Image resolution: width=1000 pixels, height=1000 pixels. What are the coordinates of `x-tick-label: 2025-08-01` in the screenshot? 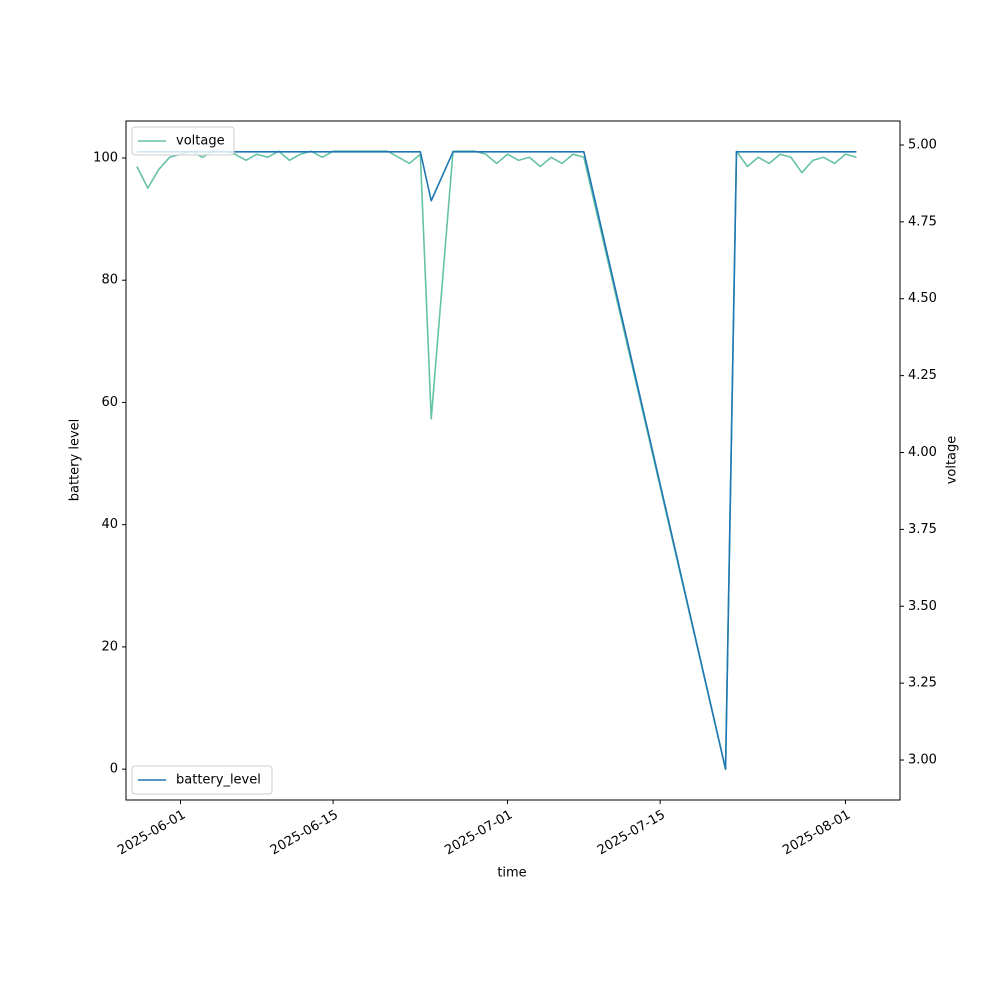 It's located at (816, 833).